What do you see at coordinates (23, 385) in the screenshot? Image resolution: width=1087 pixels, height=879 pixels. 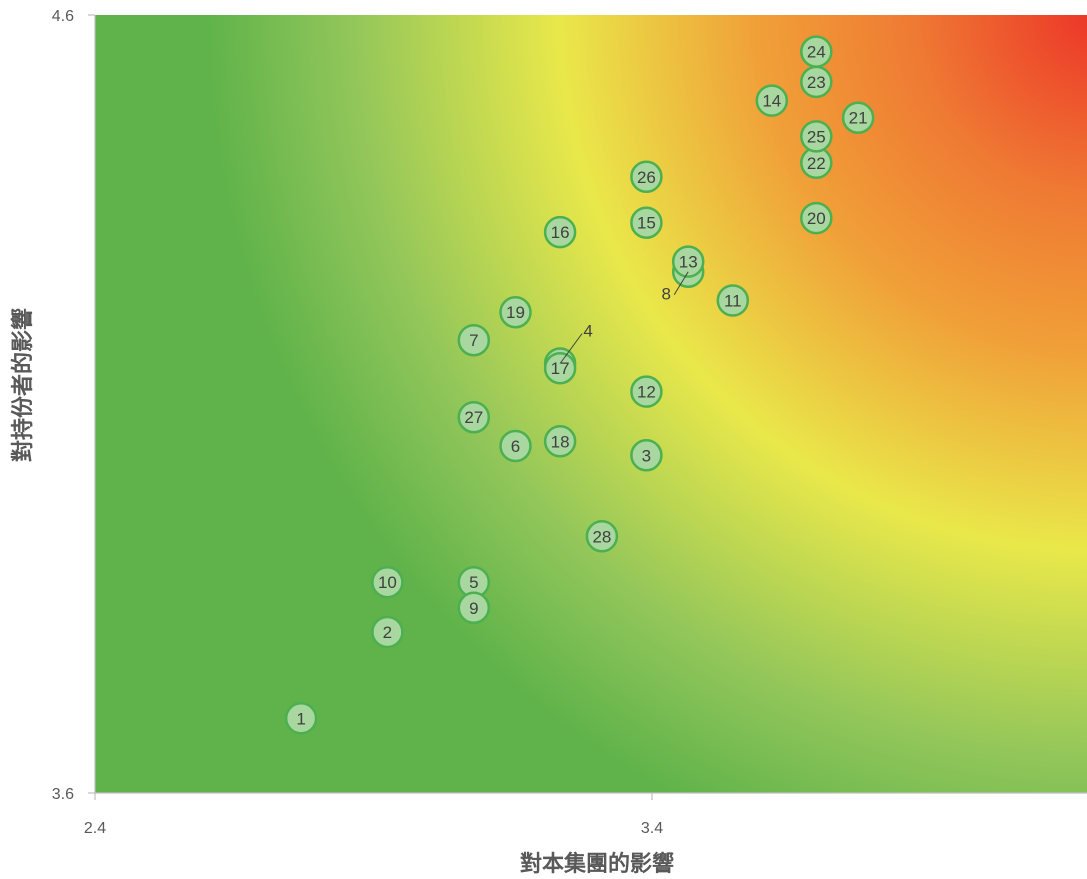 I see `y-axis-title: 對持份者的影響` at bounding box center [23, 385].